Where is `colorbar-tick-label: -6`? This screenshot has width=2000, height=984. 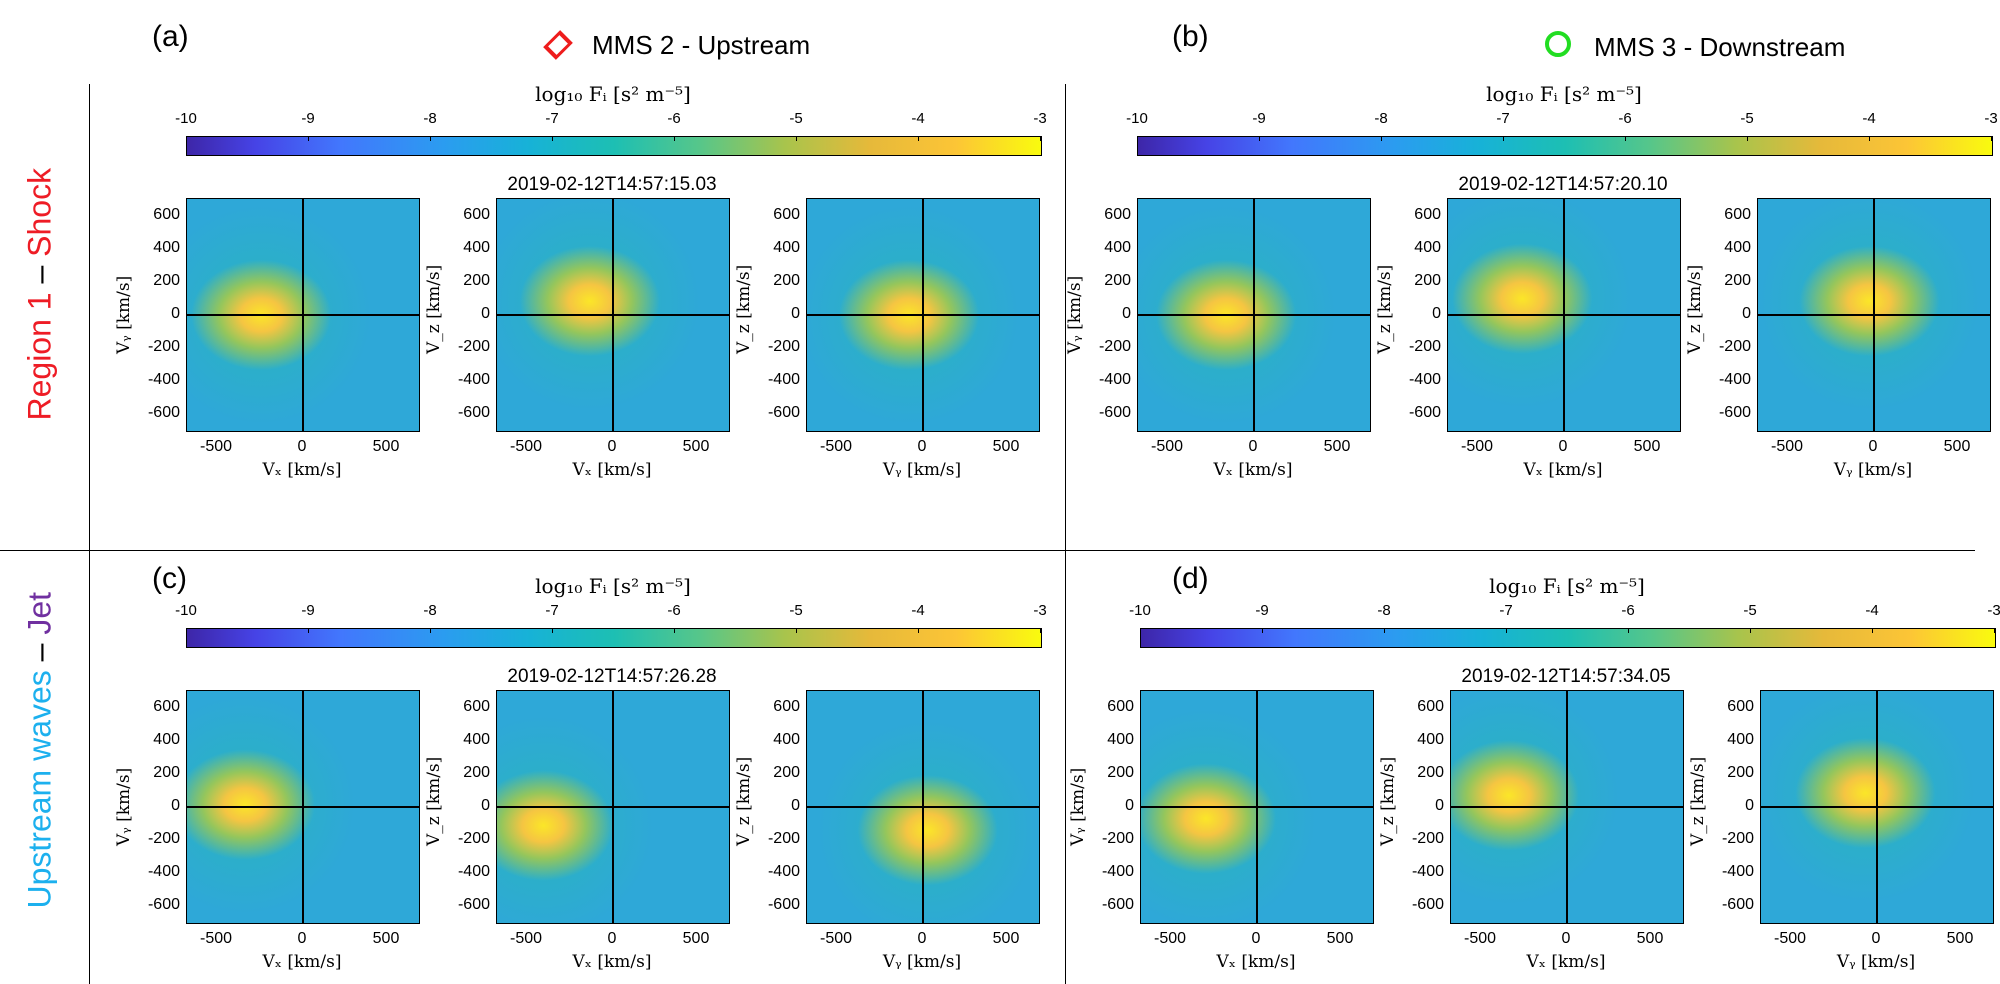
colorbar-tick-label: -6 is located at coordinates (674, 118).